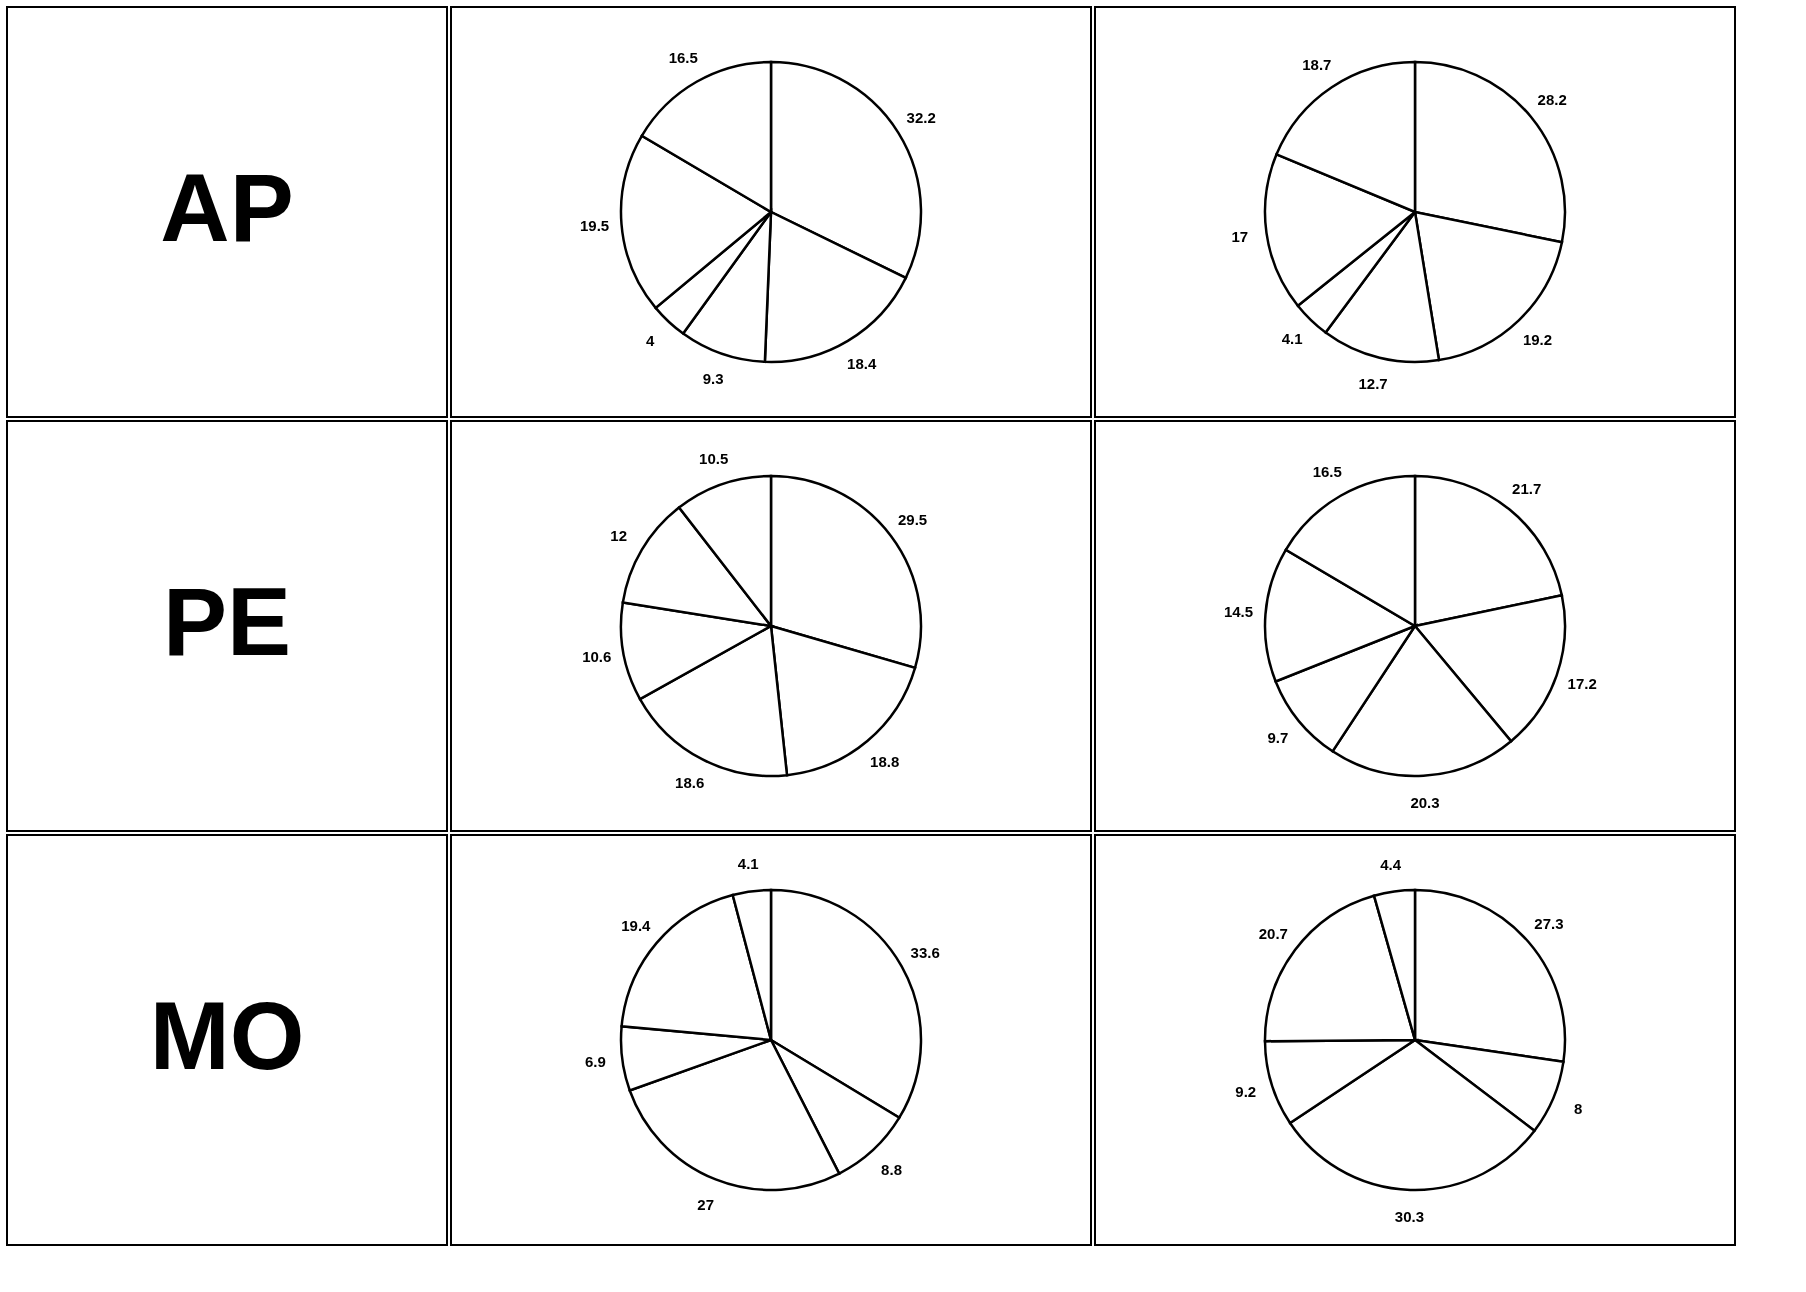 Image resolution: width=1806 pixels, height=1292 pixels. I want to click on data-label: 28.2, so click(1552, 100).